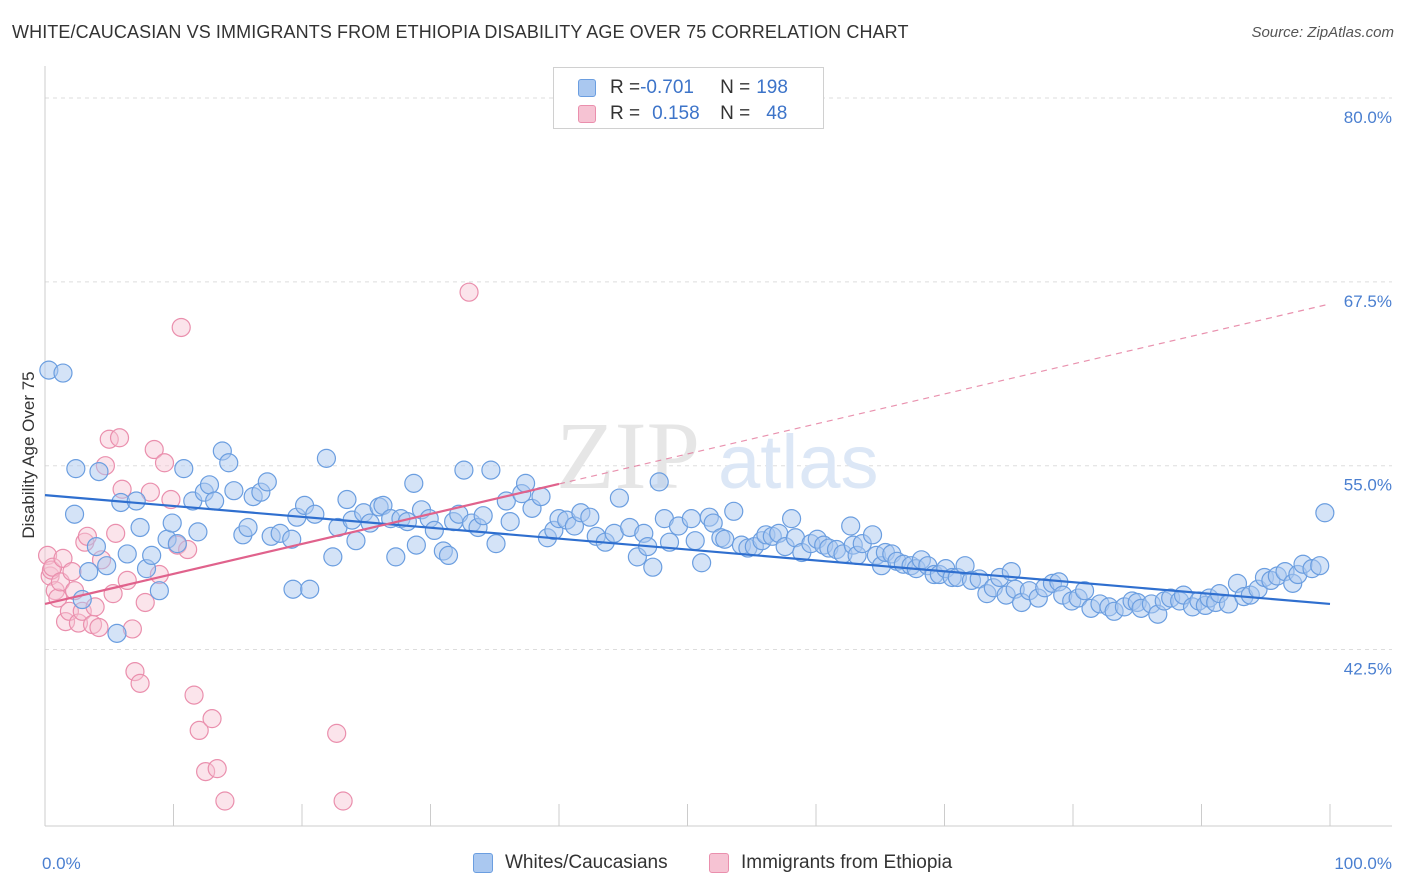  I want to click on x-tick-label: 100.0%, so click(1363, 863).